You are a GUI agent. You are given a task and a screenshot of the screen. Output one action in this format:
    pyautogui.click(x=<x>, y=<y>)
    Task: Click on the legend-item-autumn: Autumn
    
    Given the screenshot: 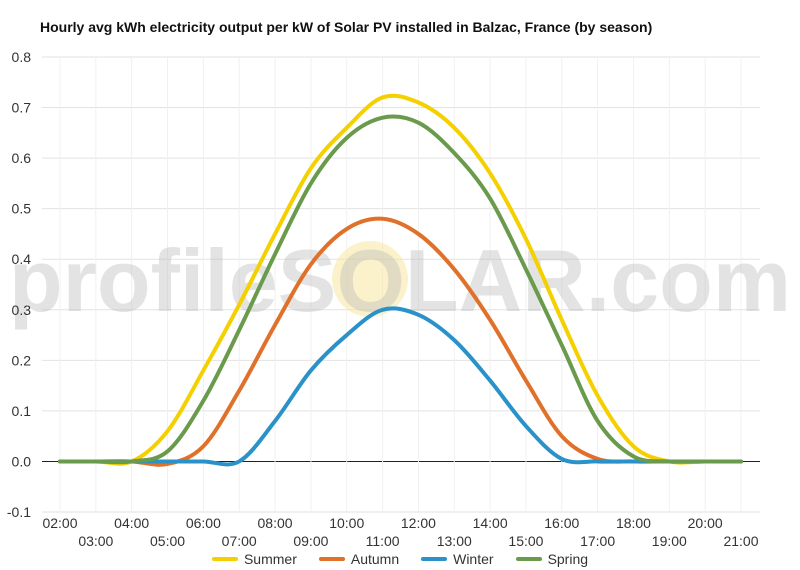 What is the action you would take?
    pyautogui.click(x=359, y=559)
    